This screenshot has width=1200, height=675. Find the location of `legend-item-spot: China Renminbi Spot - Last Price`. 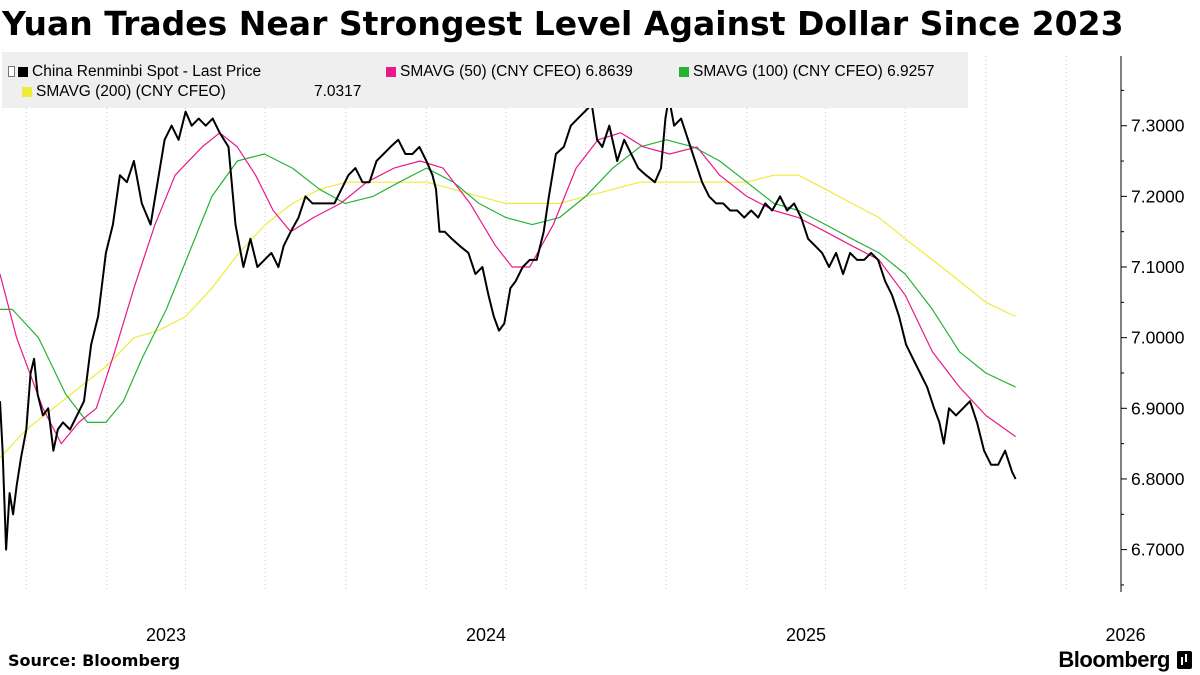

legend-item-spot: China Renminbi Spot - Last Price is located at coordinates (134, 72).